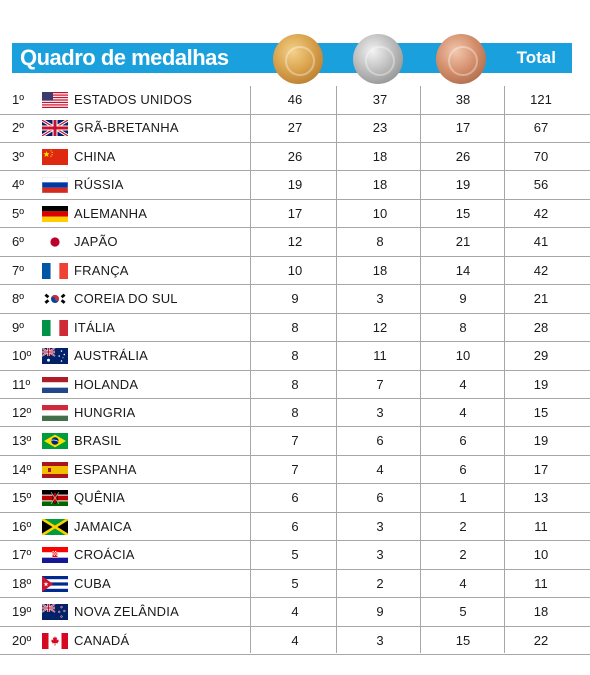 The image size is (590, 675). I want to click on country-name: COREIA DO SUL, so click(126, 299).